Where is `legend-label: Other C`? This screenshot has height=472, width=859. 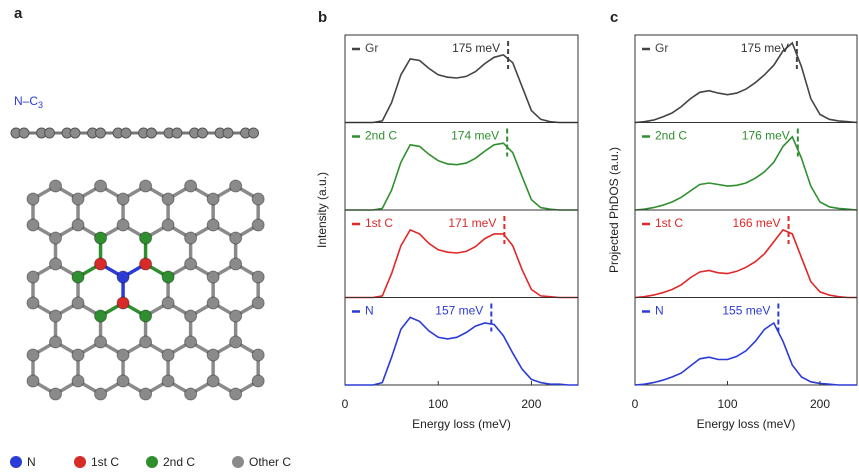 legend-label: Other C is located at coordinates (270, 462).